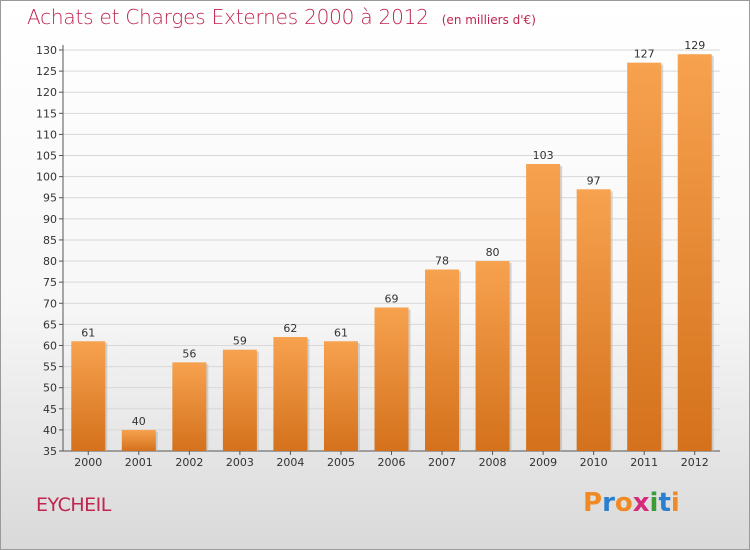  I want to click on bar-2011, so click(644, 257).